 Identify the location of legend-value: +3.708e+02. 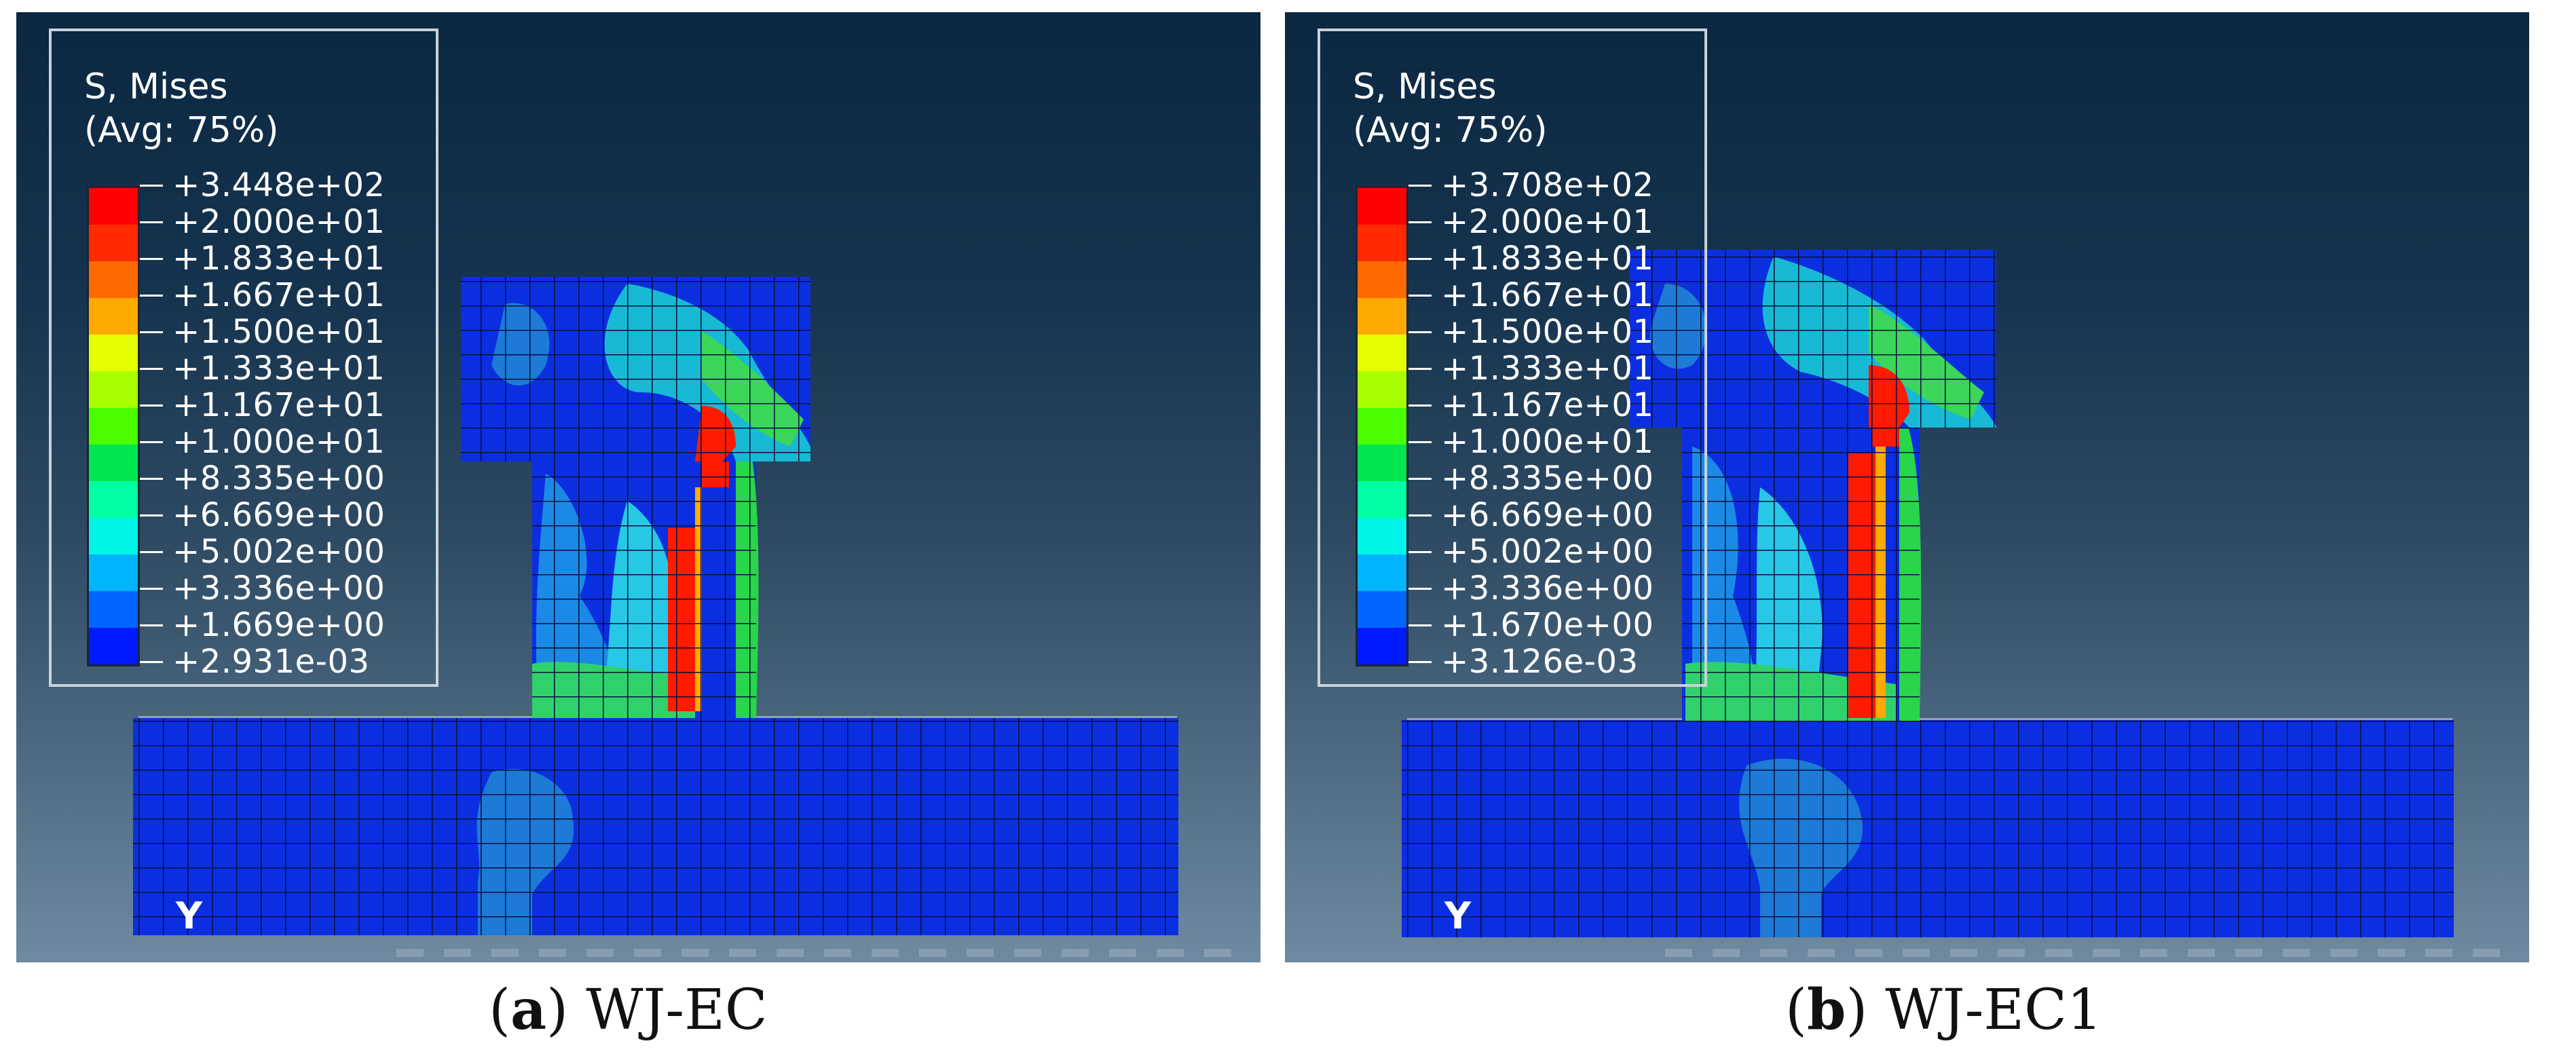
(1548, 185).